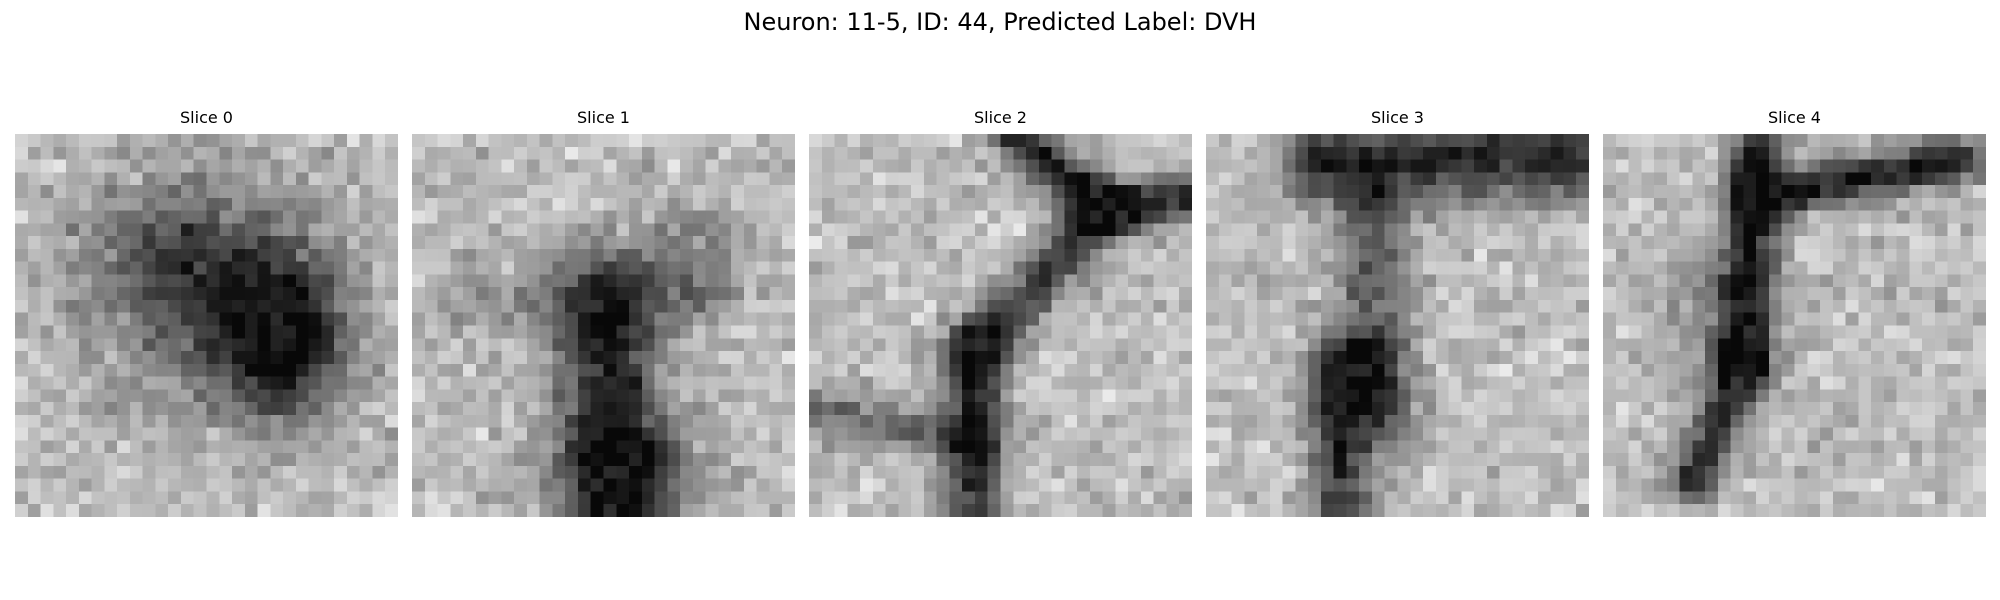 Image resolution: width=2000 pixels, height=600 pixels. What do you see at coordinates (1000, 118) in the screenshot?
I see `panel-title: Slice 2` at bounding box center [1000, 118].